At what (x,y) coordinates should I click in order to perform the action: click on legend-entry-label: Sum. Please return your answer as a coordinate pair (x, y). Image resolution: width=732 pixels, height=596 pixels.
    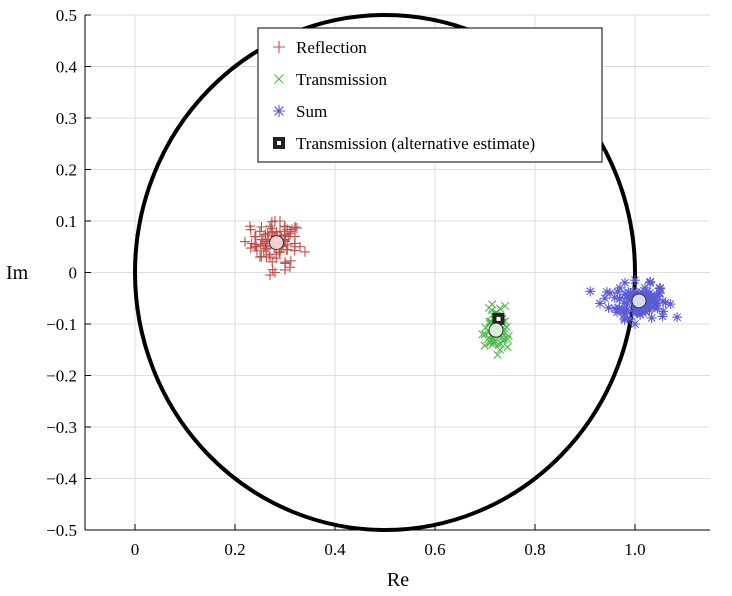
    Looking at the image, I should click on (311, 111).